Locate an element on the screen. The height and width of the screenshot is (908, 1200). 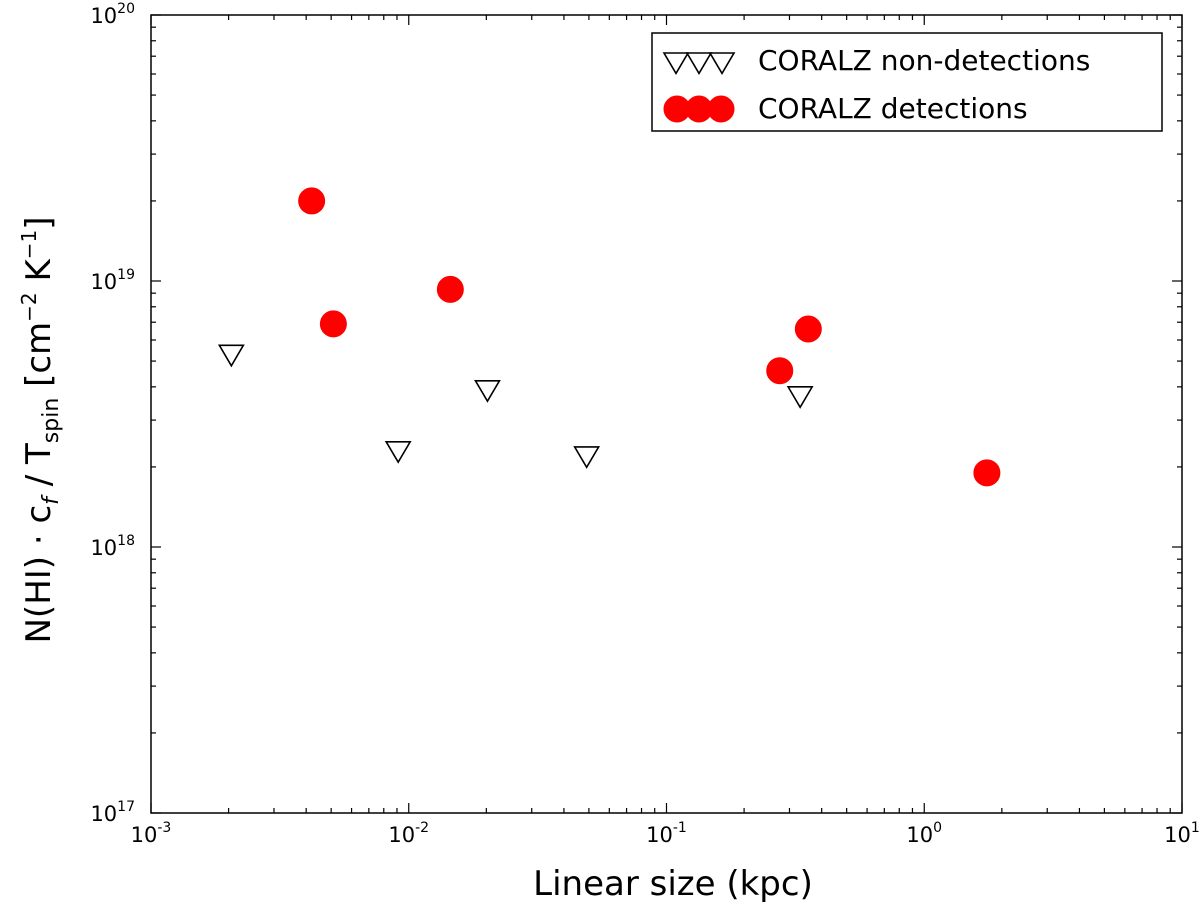
y-tick-label-exp: 19 is located at coordinates (126, 275).